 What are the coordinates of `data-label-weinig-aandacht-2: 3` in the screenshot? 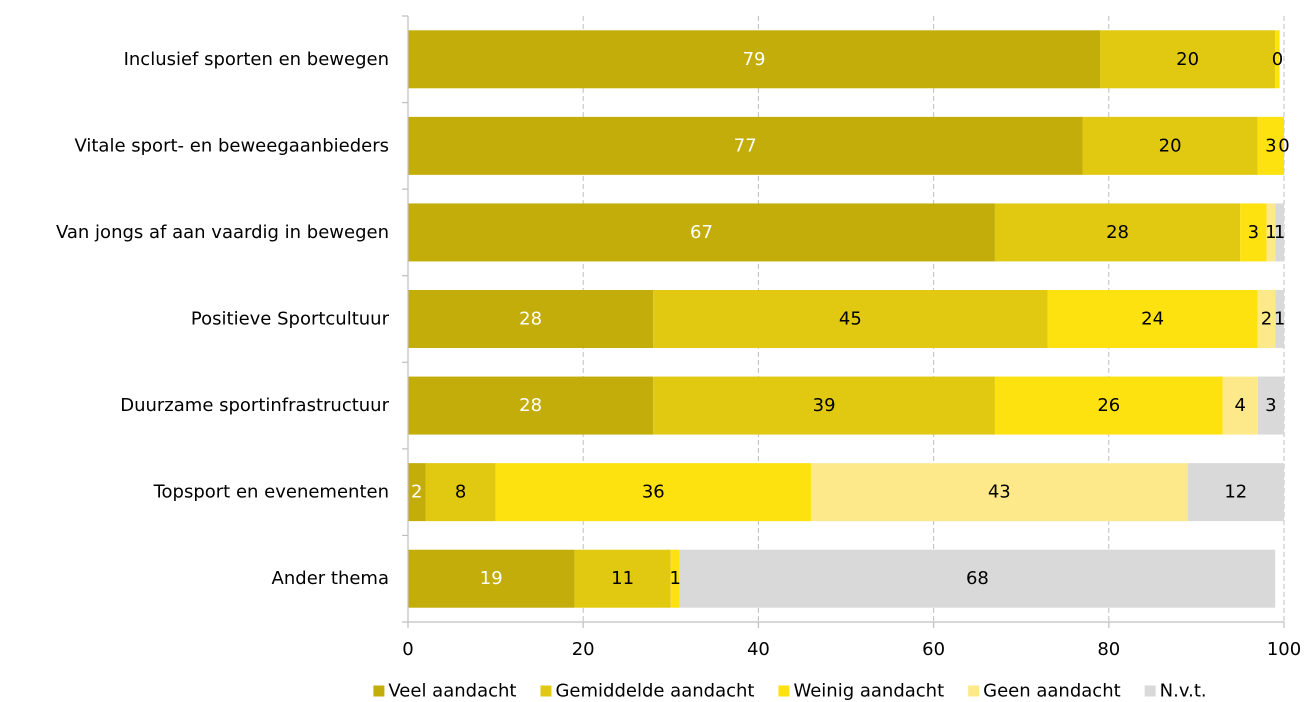 It's located at (1270, 145).